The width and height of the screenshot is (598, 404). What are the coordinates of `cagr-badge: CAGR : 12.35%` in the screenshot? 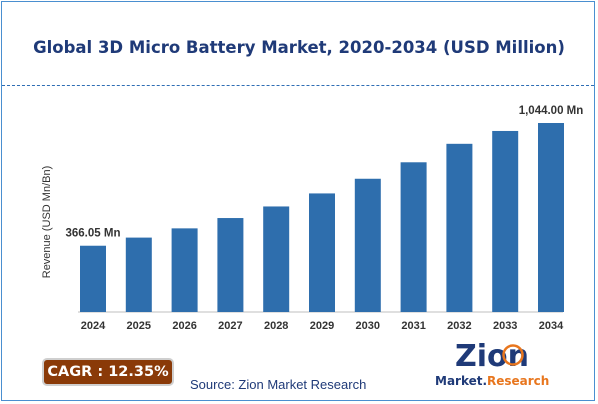 It's located at (108, 372).